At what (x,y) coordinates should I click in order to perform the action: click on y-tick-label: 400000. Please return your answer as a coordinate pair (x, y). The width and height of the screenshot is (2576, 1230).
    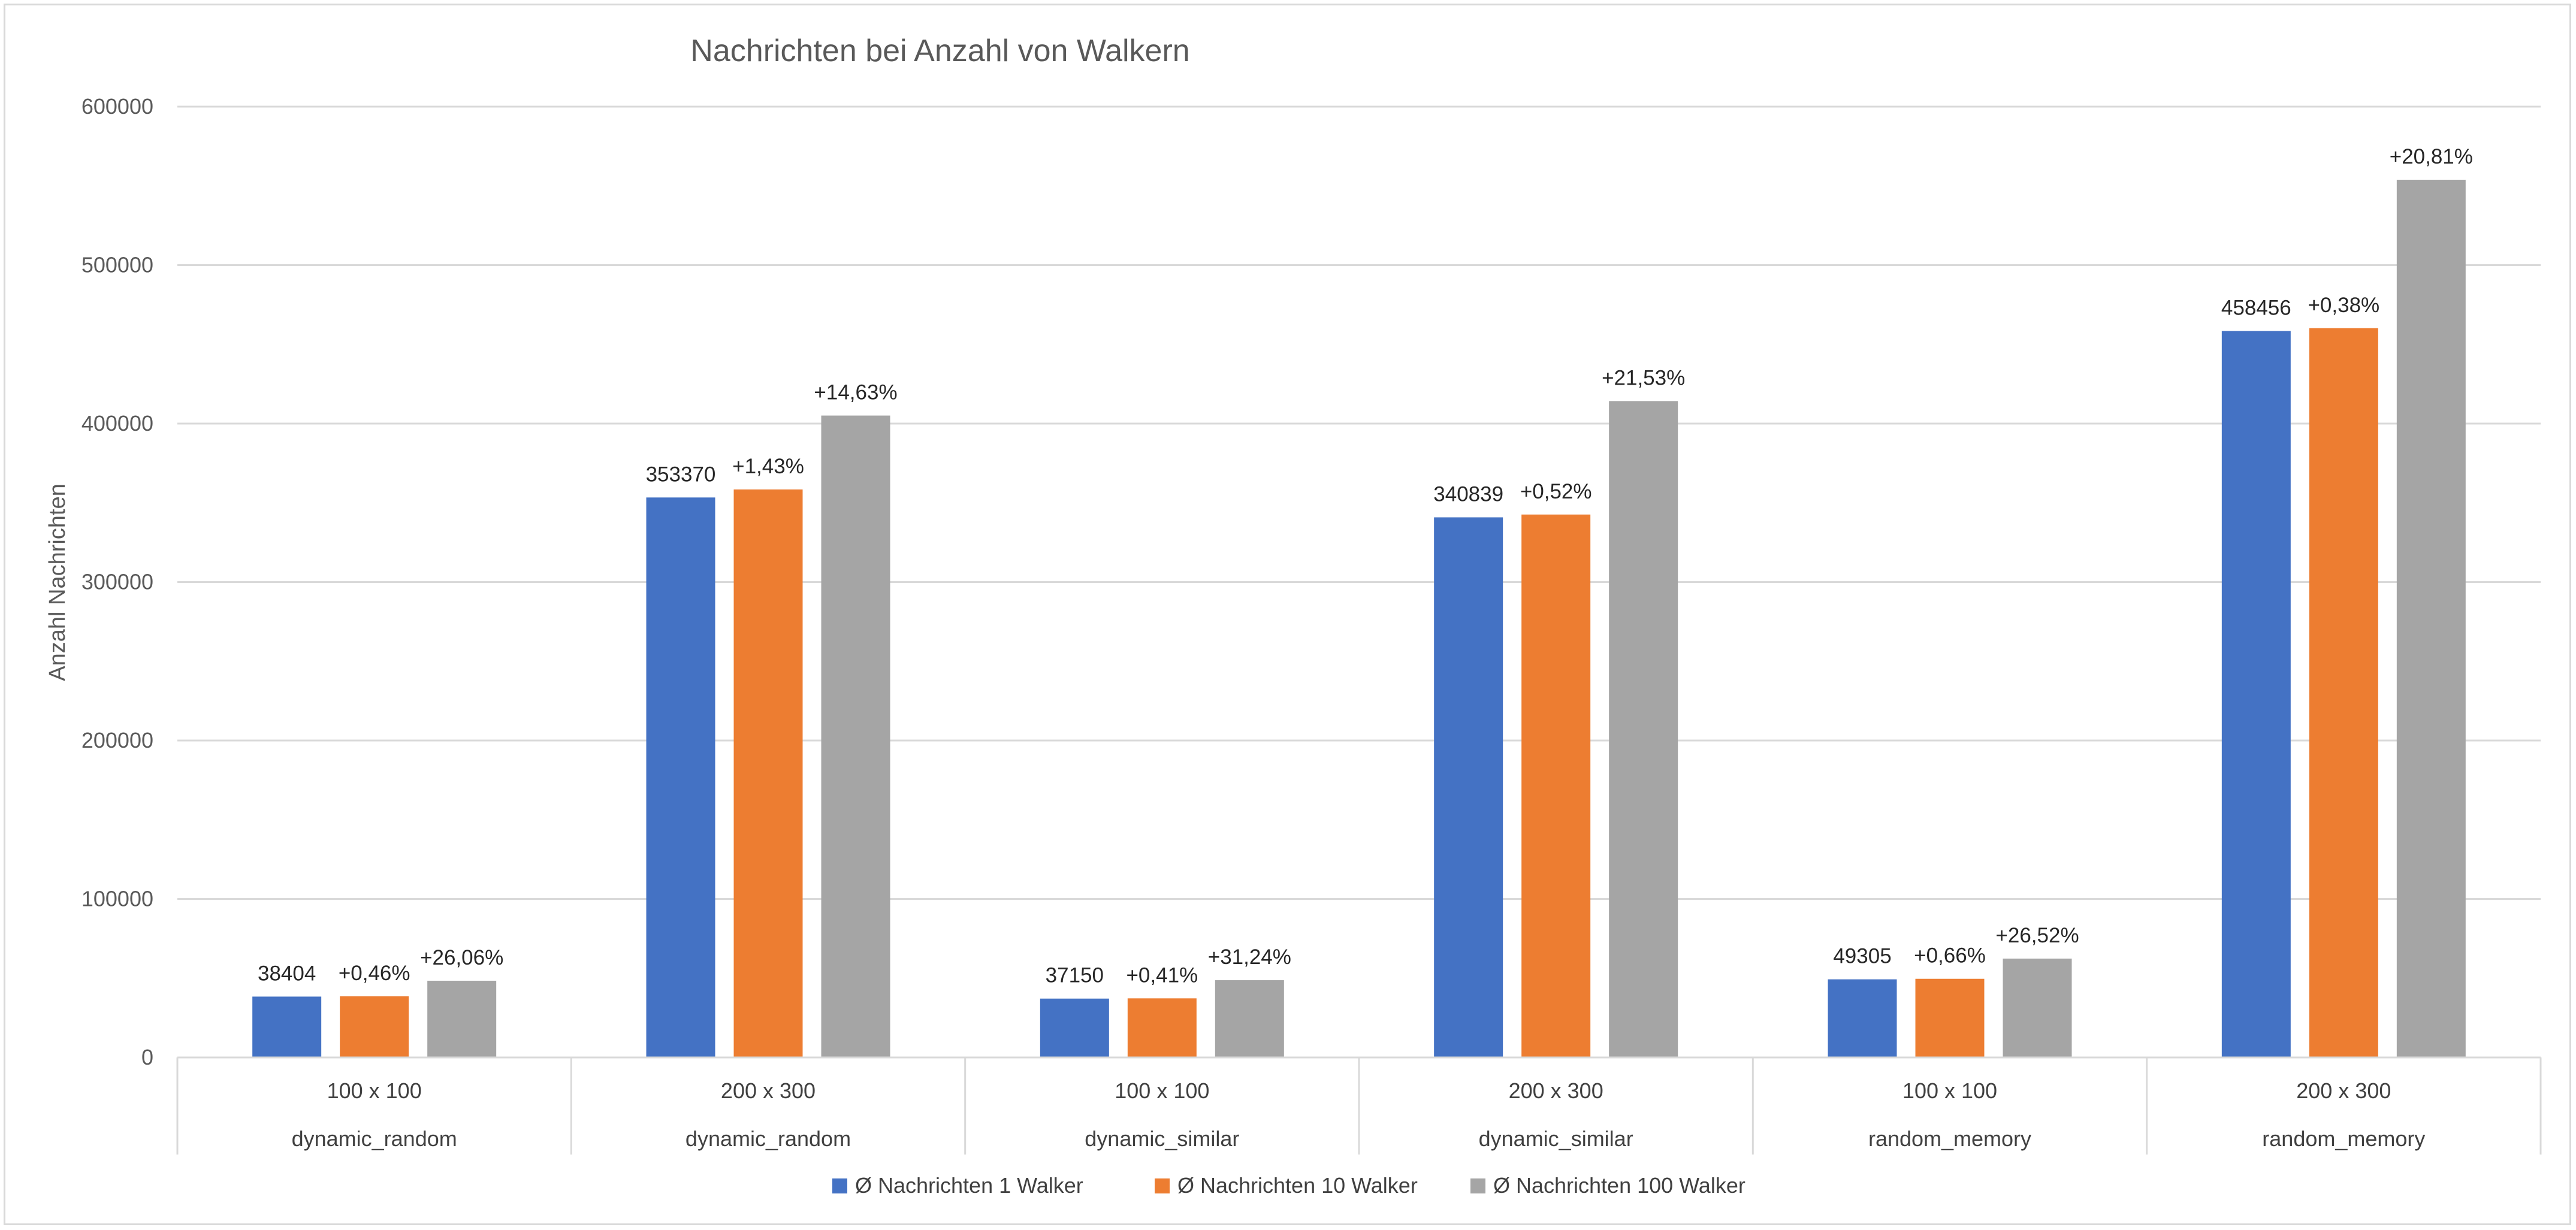
    Looking at the image, I should click on (117, 423).